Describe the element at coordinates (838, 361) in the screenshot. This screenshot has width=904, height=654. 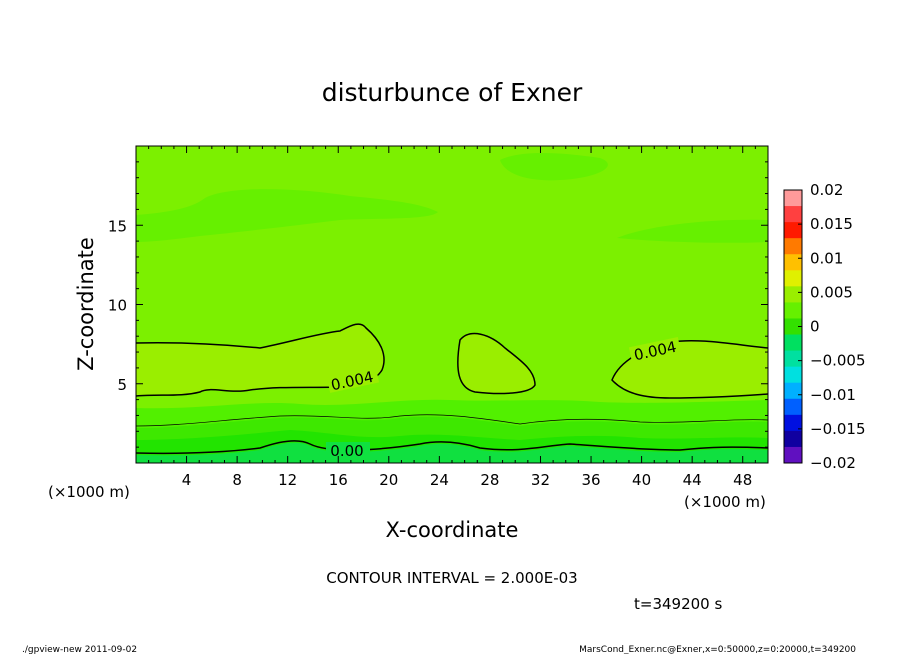
I see `colorbar-label: −0.005` at that location.